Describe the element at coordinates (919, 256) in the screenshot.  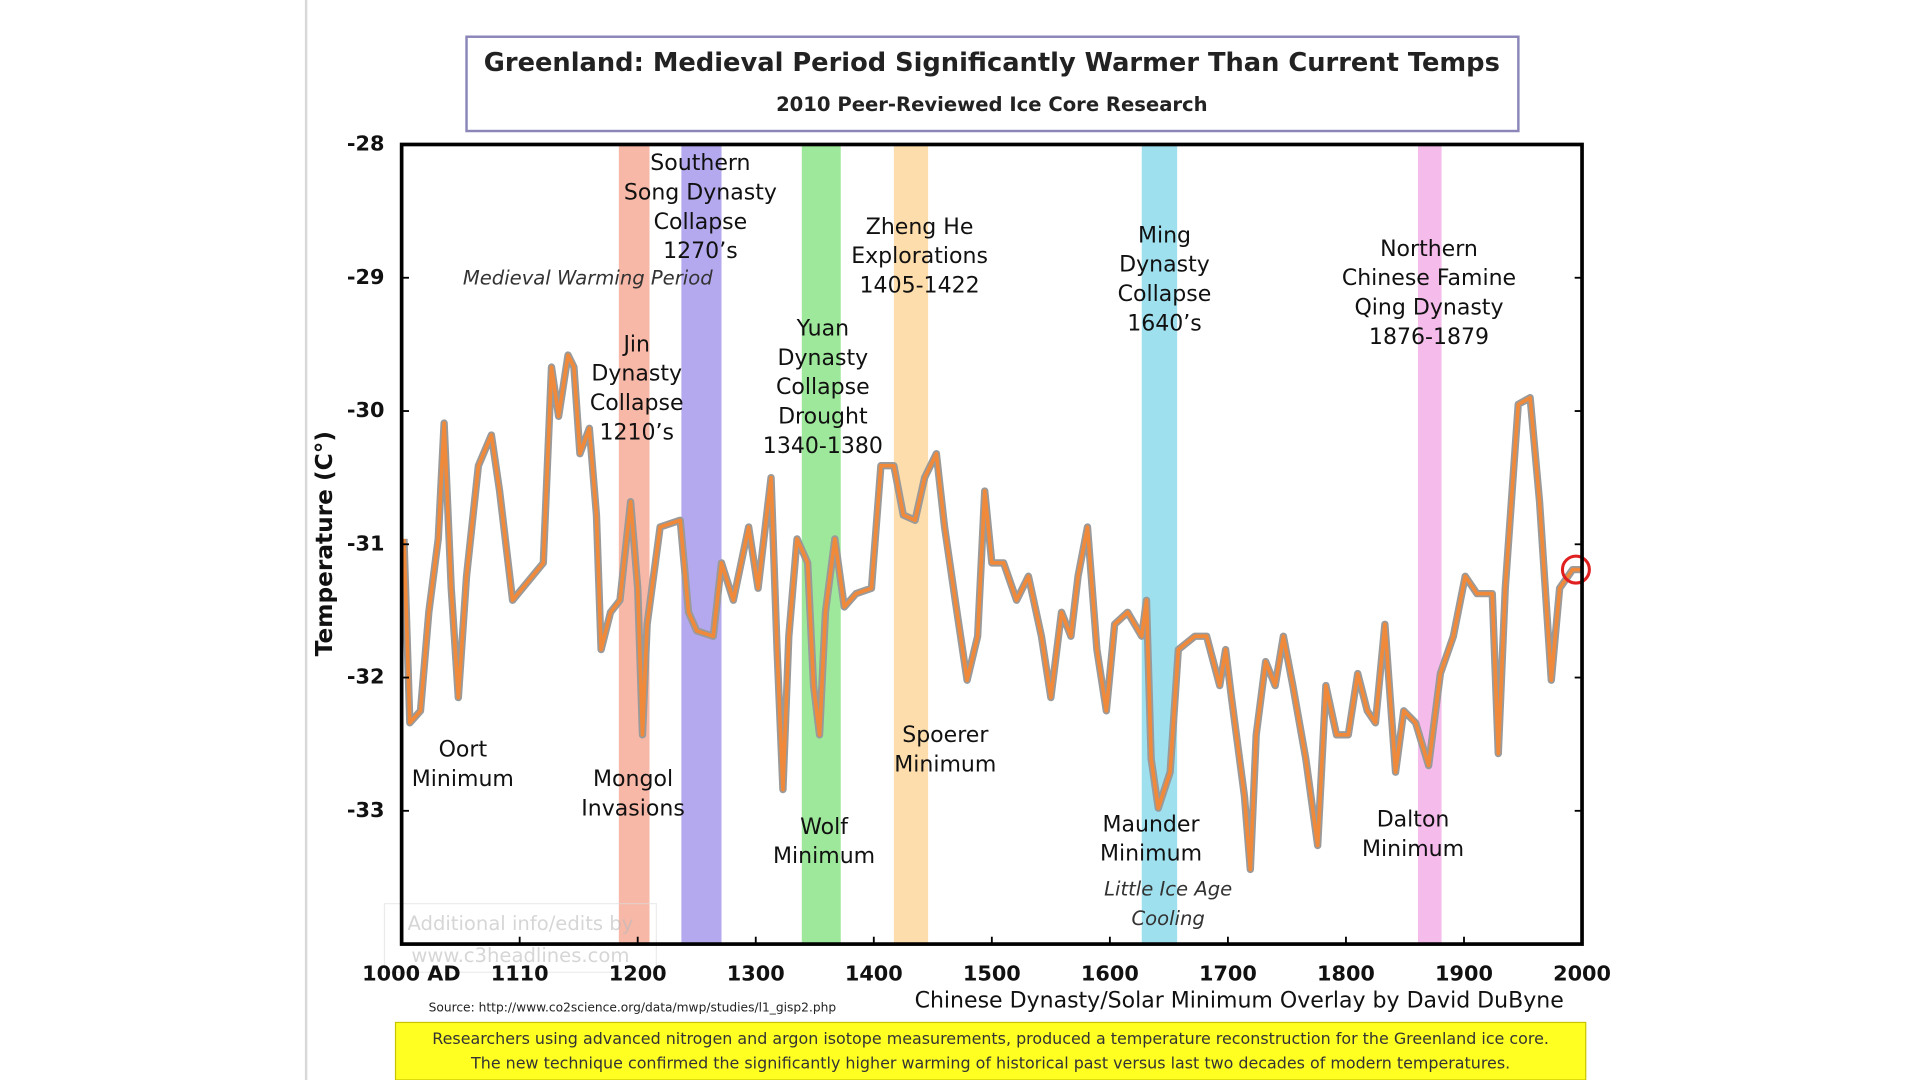
I see `annotation: Explorations` at that location.